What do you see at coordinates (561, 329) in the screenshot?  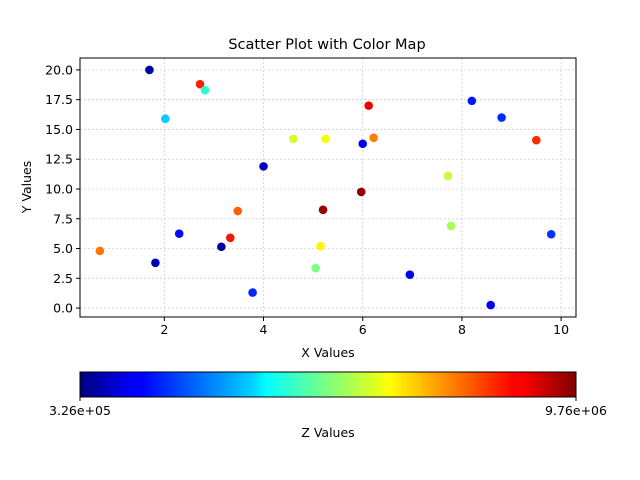 I see `x-tick-label: 10` at bounding box center [561, 329].